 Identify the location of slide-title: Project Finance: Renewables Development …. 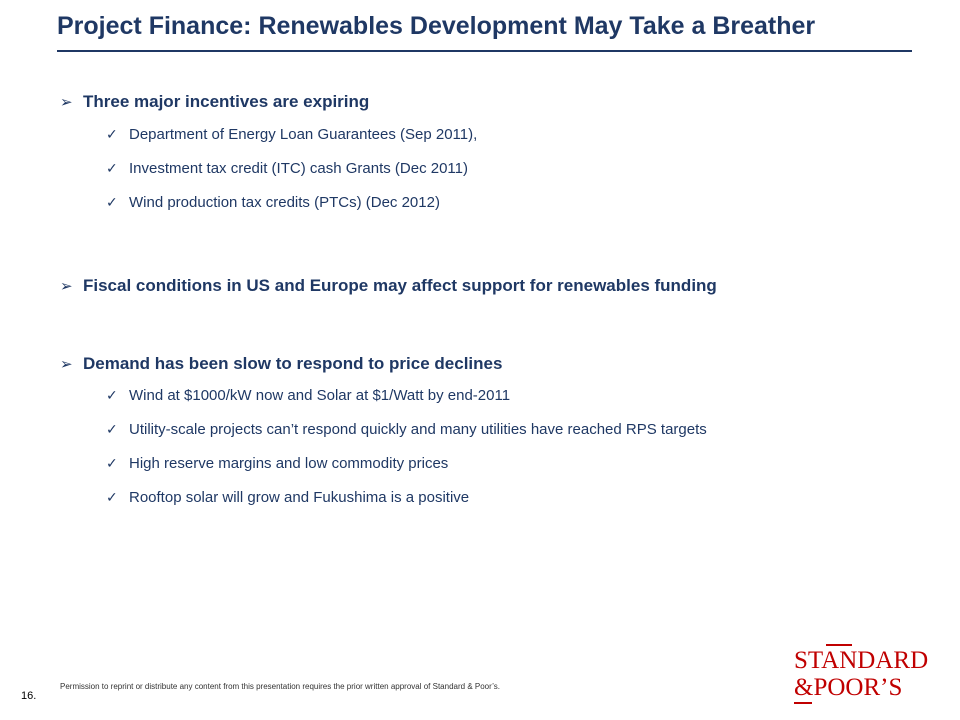
(436, 26).